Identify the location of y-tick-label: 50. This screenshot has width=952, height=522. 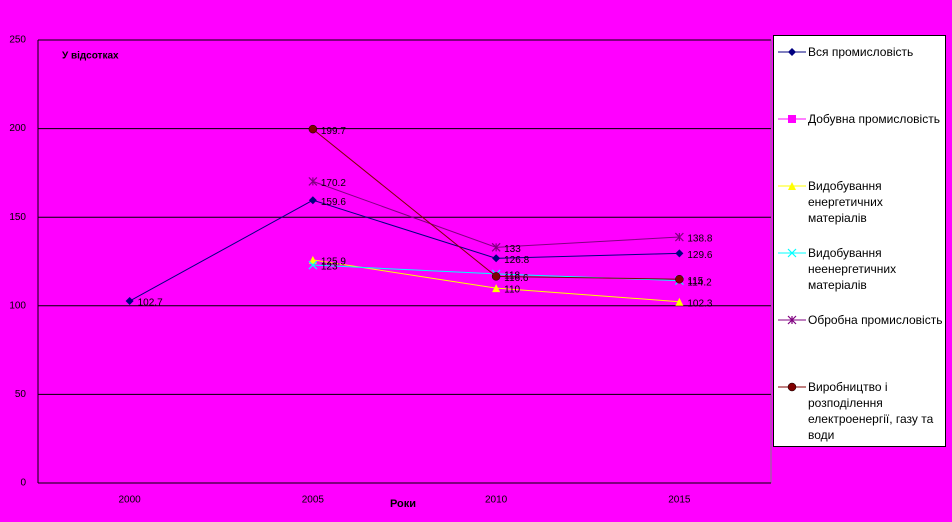
(21, 394).